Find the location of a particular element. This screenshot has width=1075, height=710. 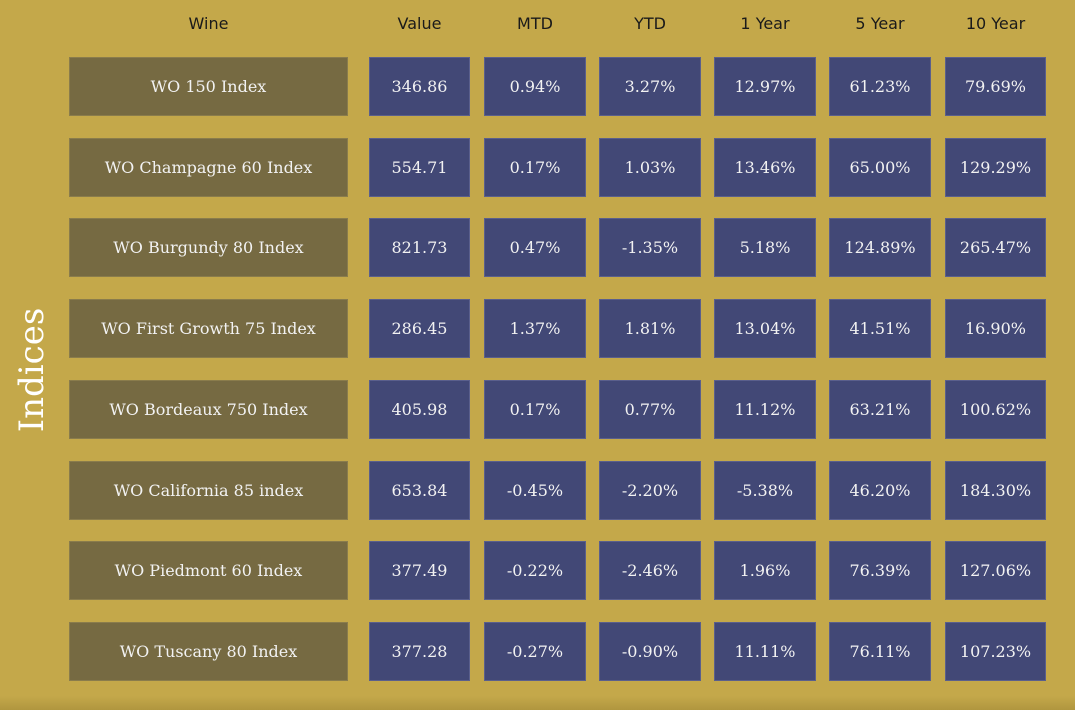

10-year-cell: 127.06% is located at coordinates (995, 571).